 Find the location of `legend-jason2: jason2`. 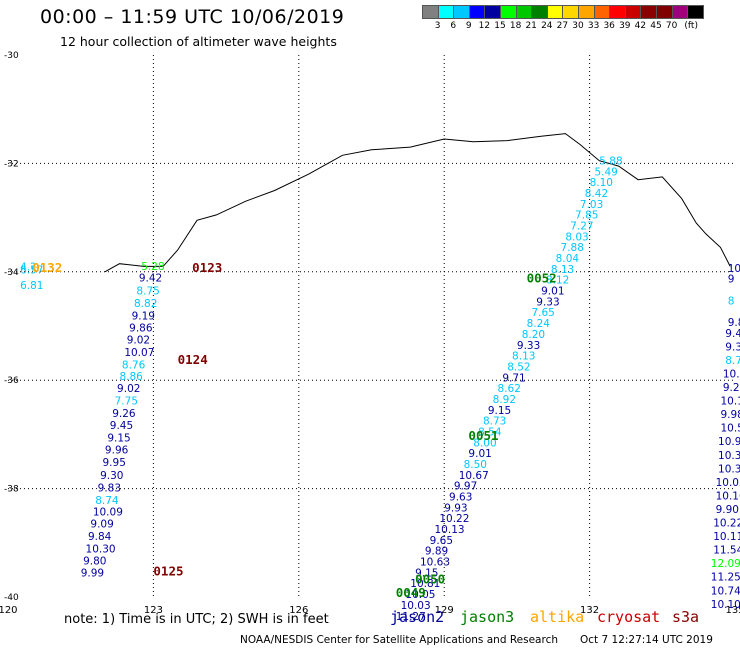

legend-jason2: jason2 is located at coordinates (417, 617).